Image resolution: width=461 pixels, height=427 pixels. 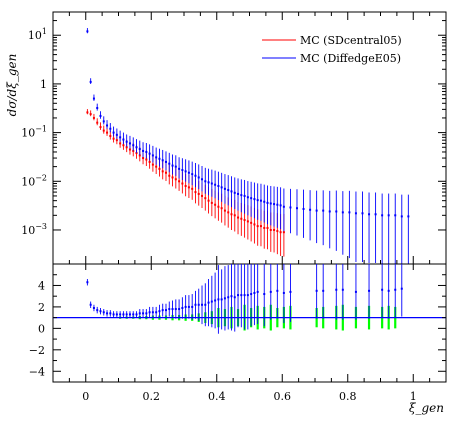 I want to click on y-tick-label: 1, so click(x=43, y=84).